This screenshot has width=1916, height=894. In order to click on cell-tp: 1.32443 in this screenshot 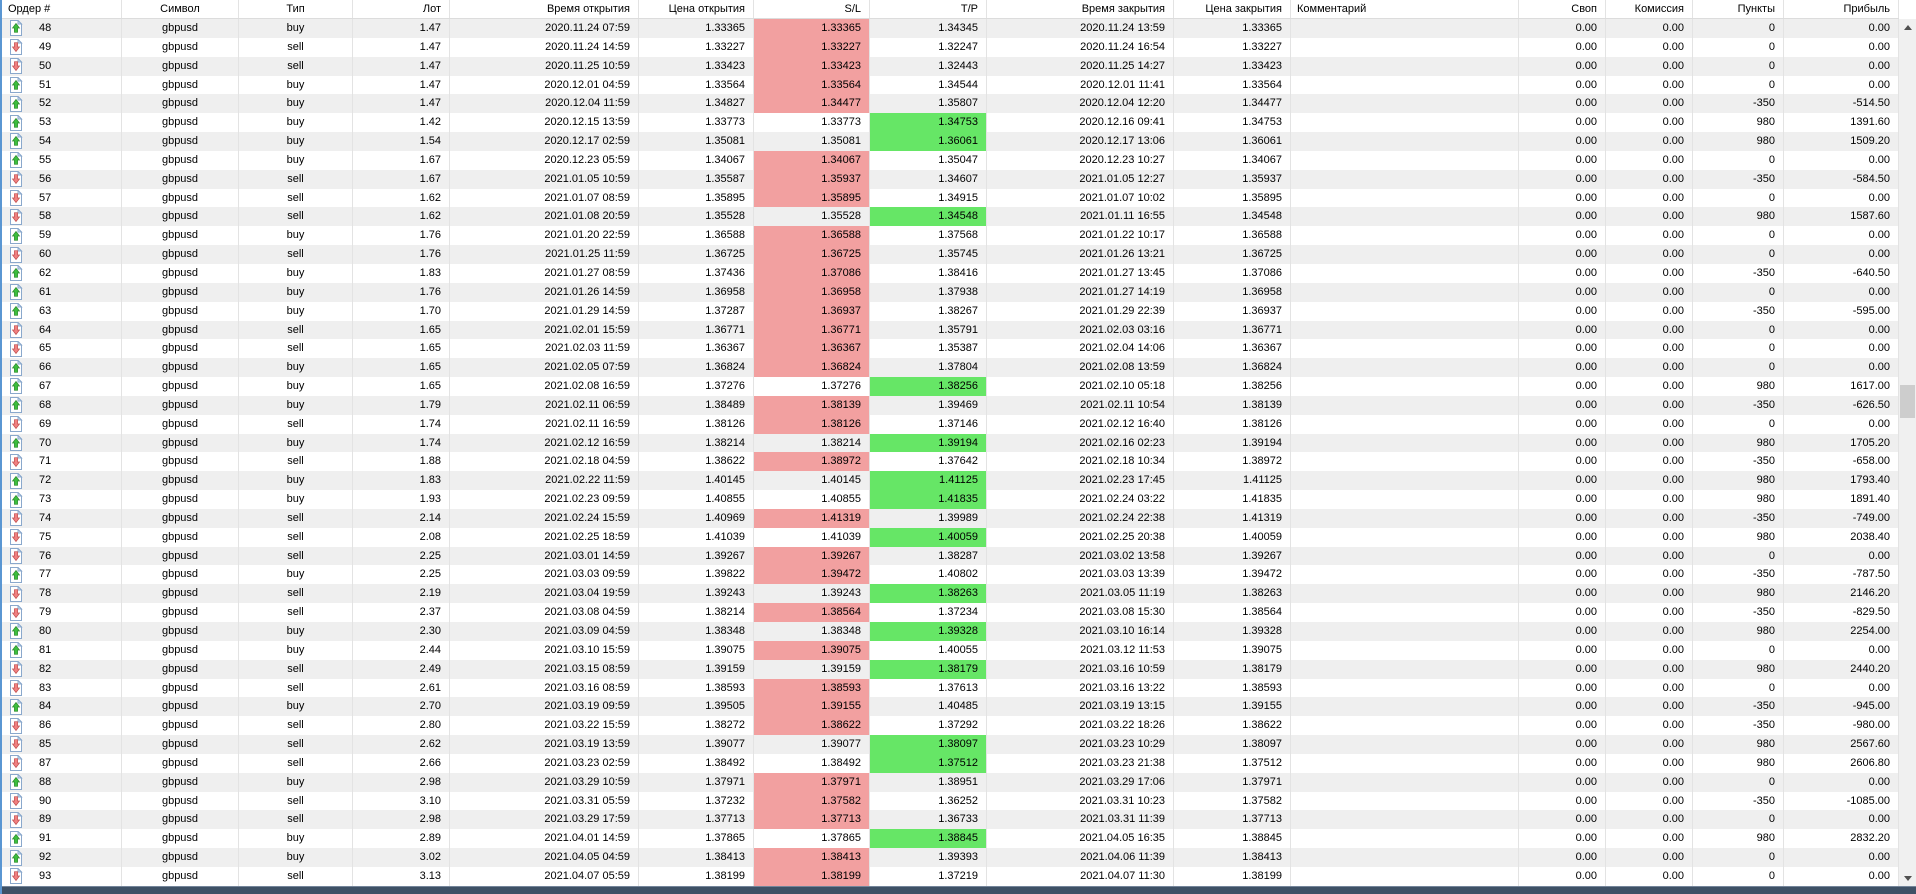, I will do `click(928, 66)`.